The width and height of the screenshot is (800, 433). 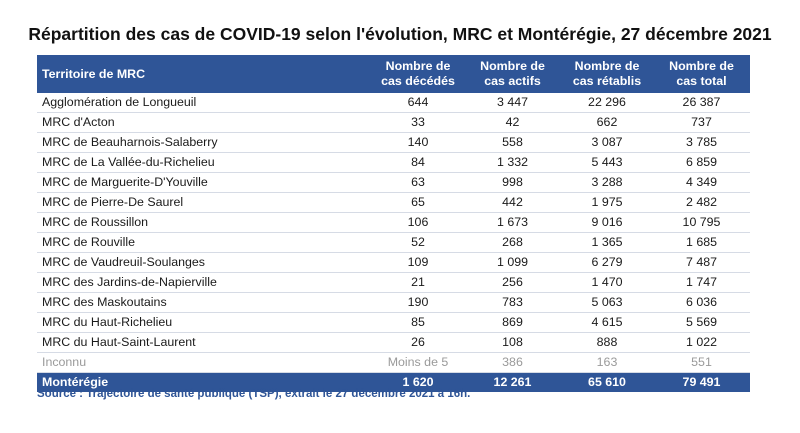 What do you see at coordinates (607, 302) in the screenshot?
I see `recovered-cell: 5 063` at bounding box center [607, 302].